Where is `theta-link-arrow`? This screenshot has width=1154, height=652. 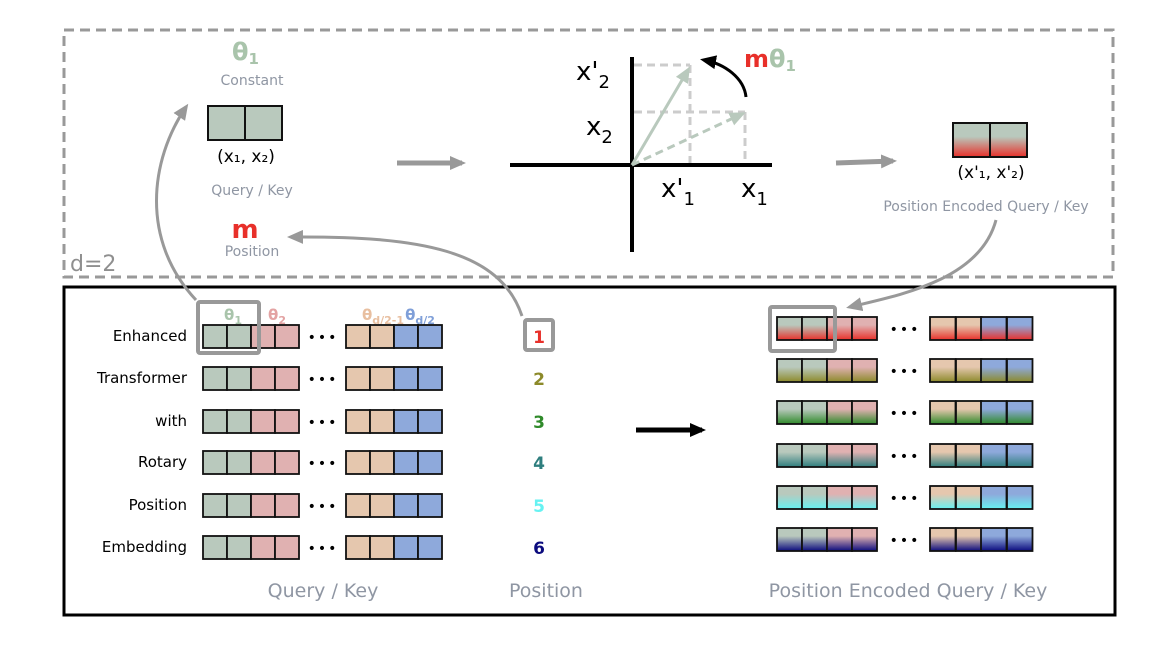 theta-link-arrow is located at coordinates (176, 202).